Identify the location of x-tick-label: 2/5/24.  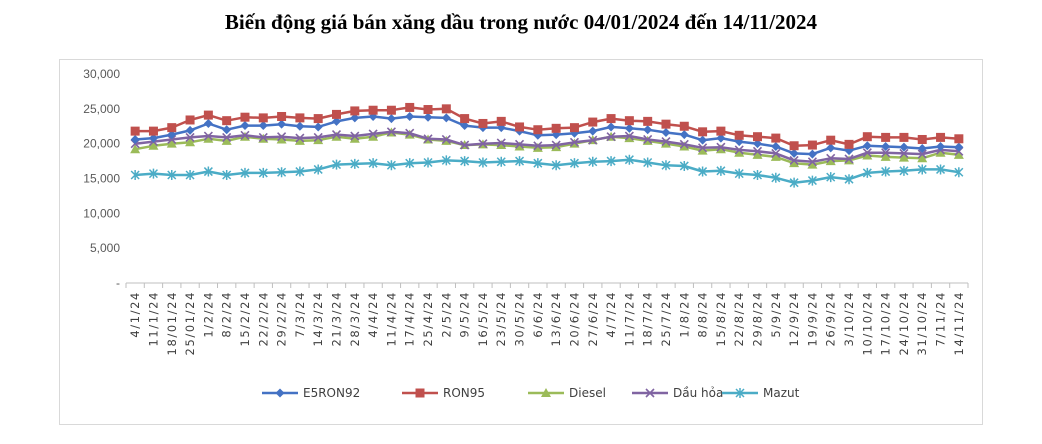
(446, 314).